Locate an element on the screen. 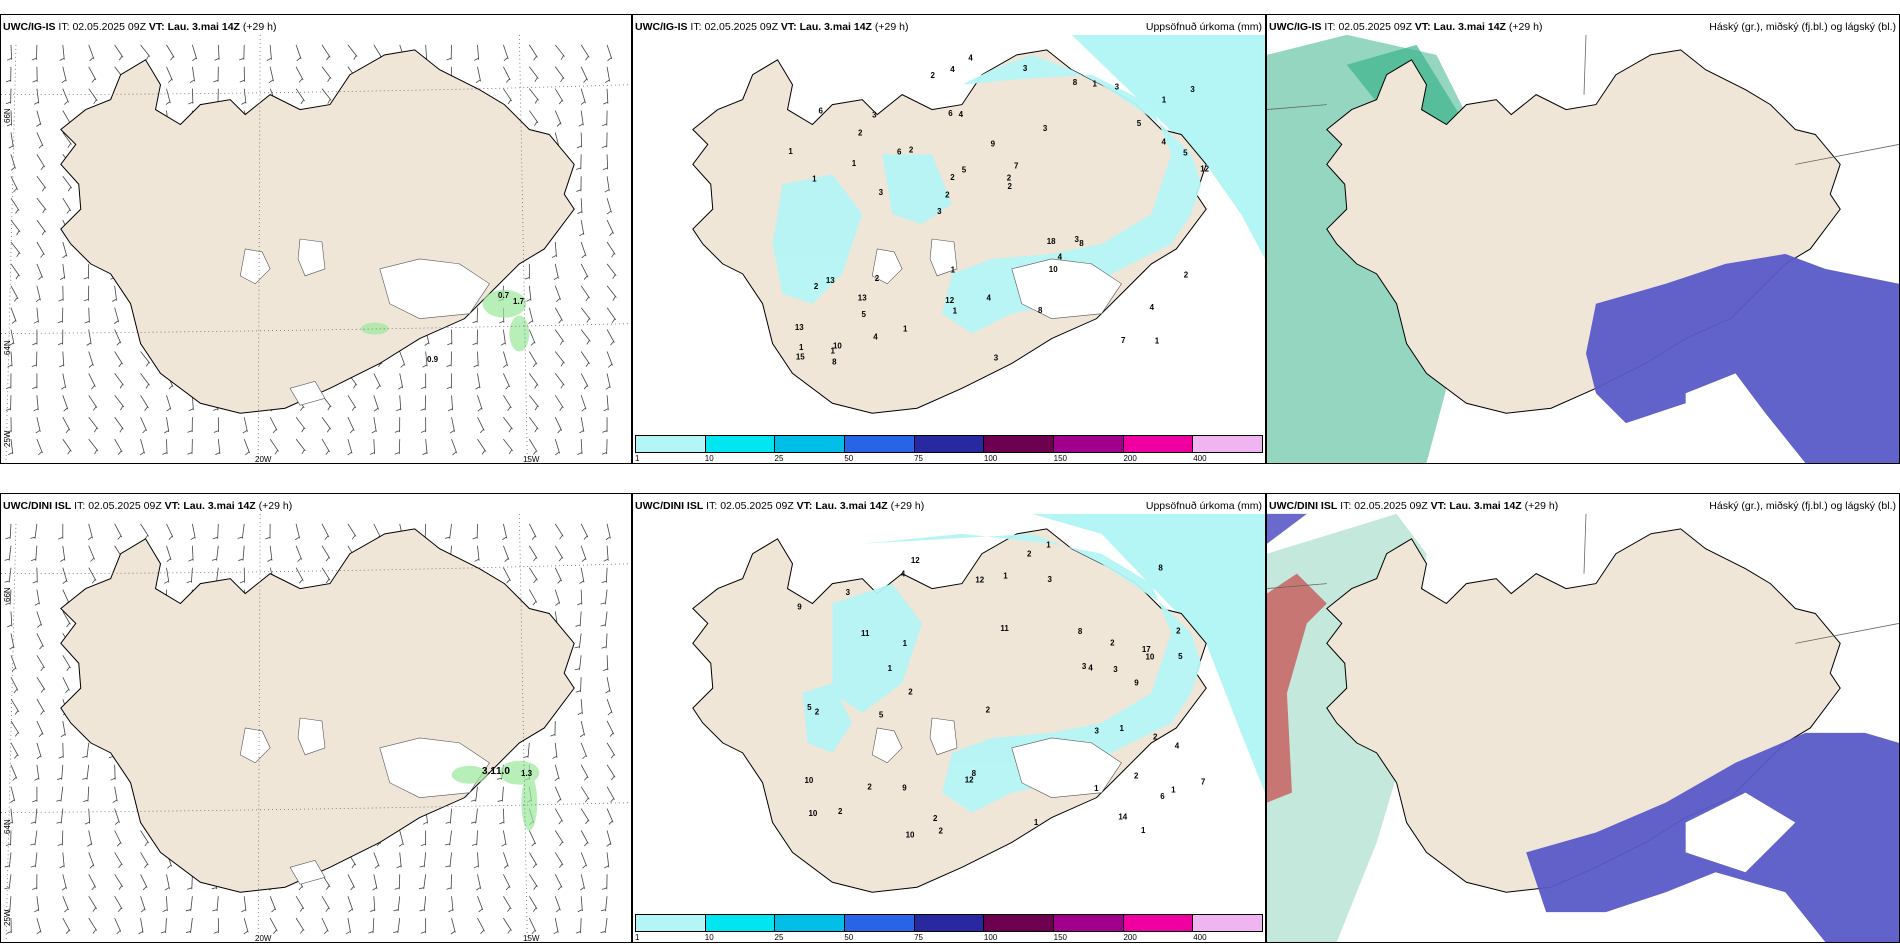  colorbar-tick-label: 200 is located at coordinates (1130, 937).